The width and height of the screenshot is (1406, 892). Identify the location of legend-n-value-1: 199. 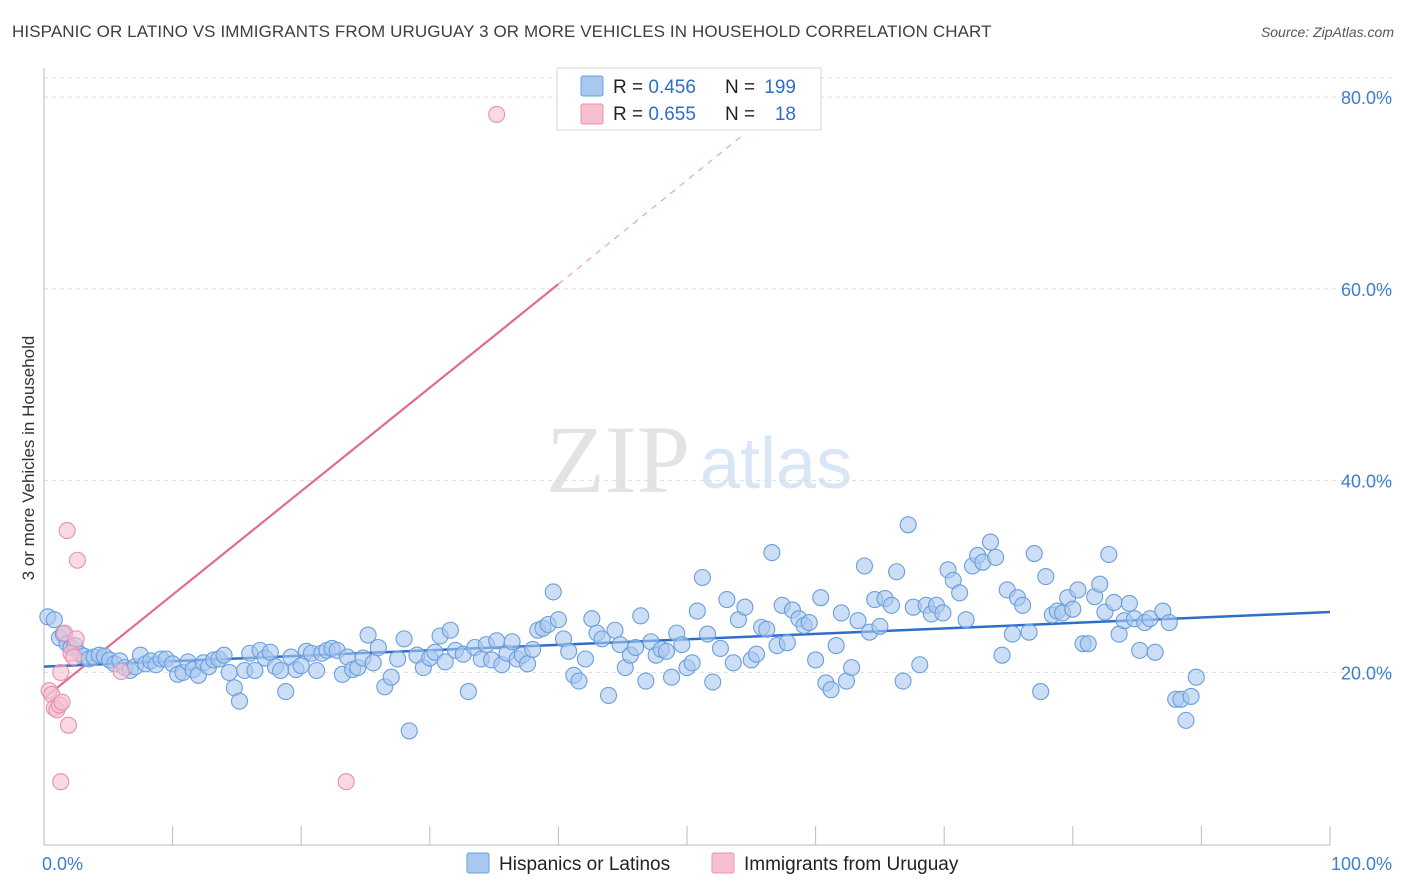
(780, 87).